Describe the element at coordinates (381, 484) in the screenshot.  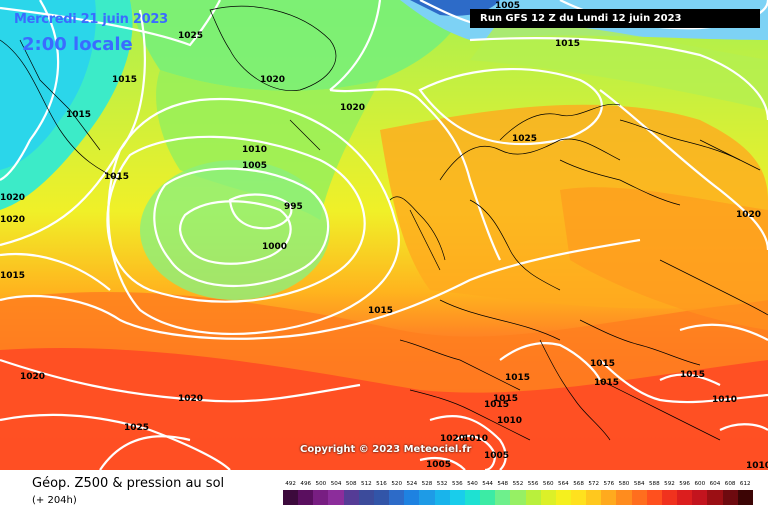
I see `scale-label: 516` at that location.